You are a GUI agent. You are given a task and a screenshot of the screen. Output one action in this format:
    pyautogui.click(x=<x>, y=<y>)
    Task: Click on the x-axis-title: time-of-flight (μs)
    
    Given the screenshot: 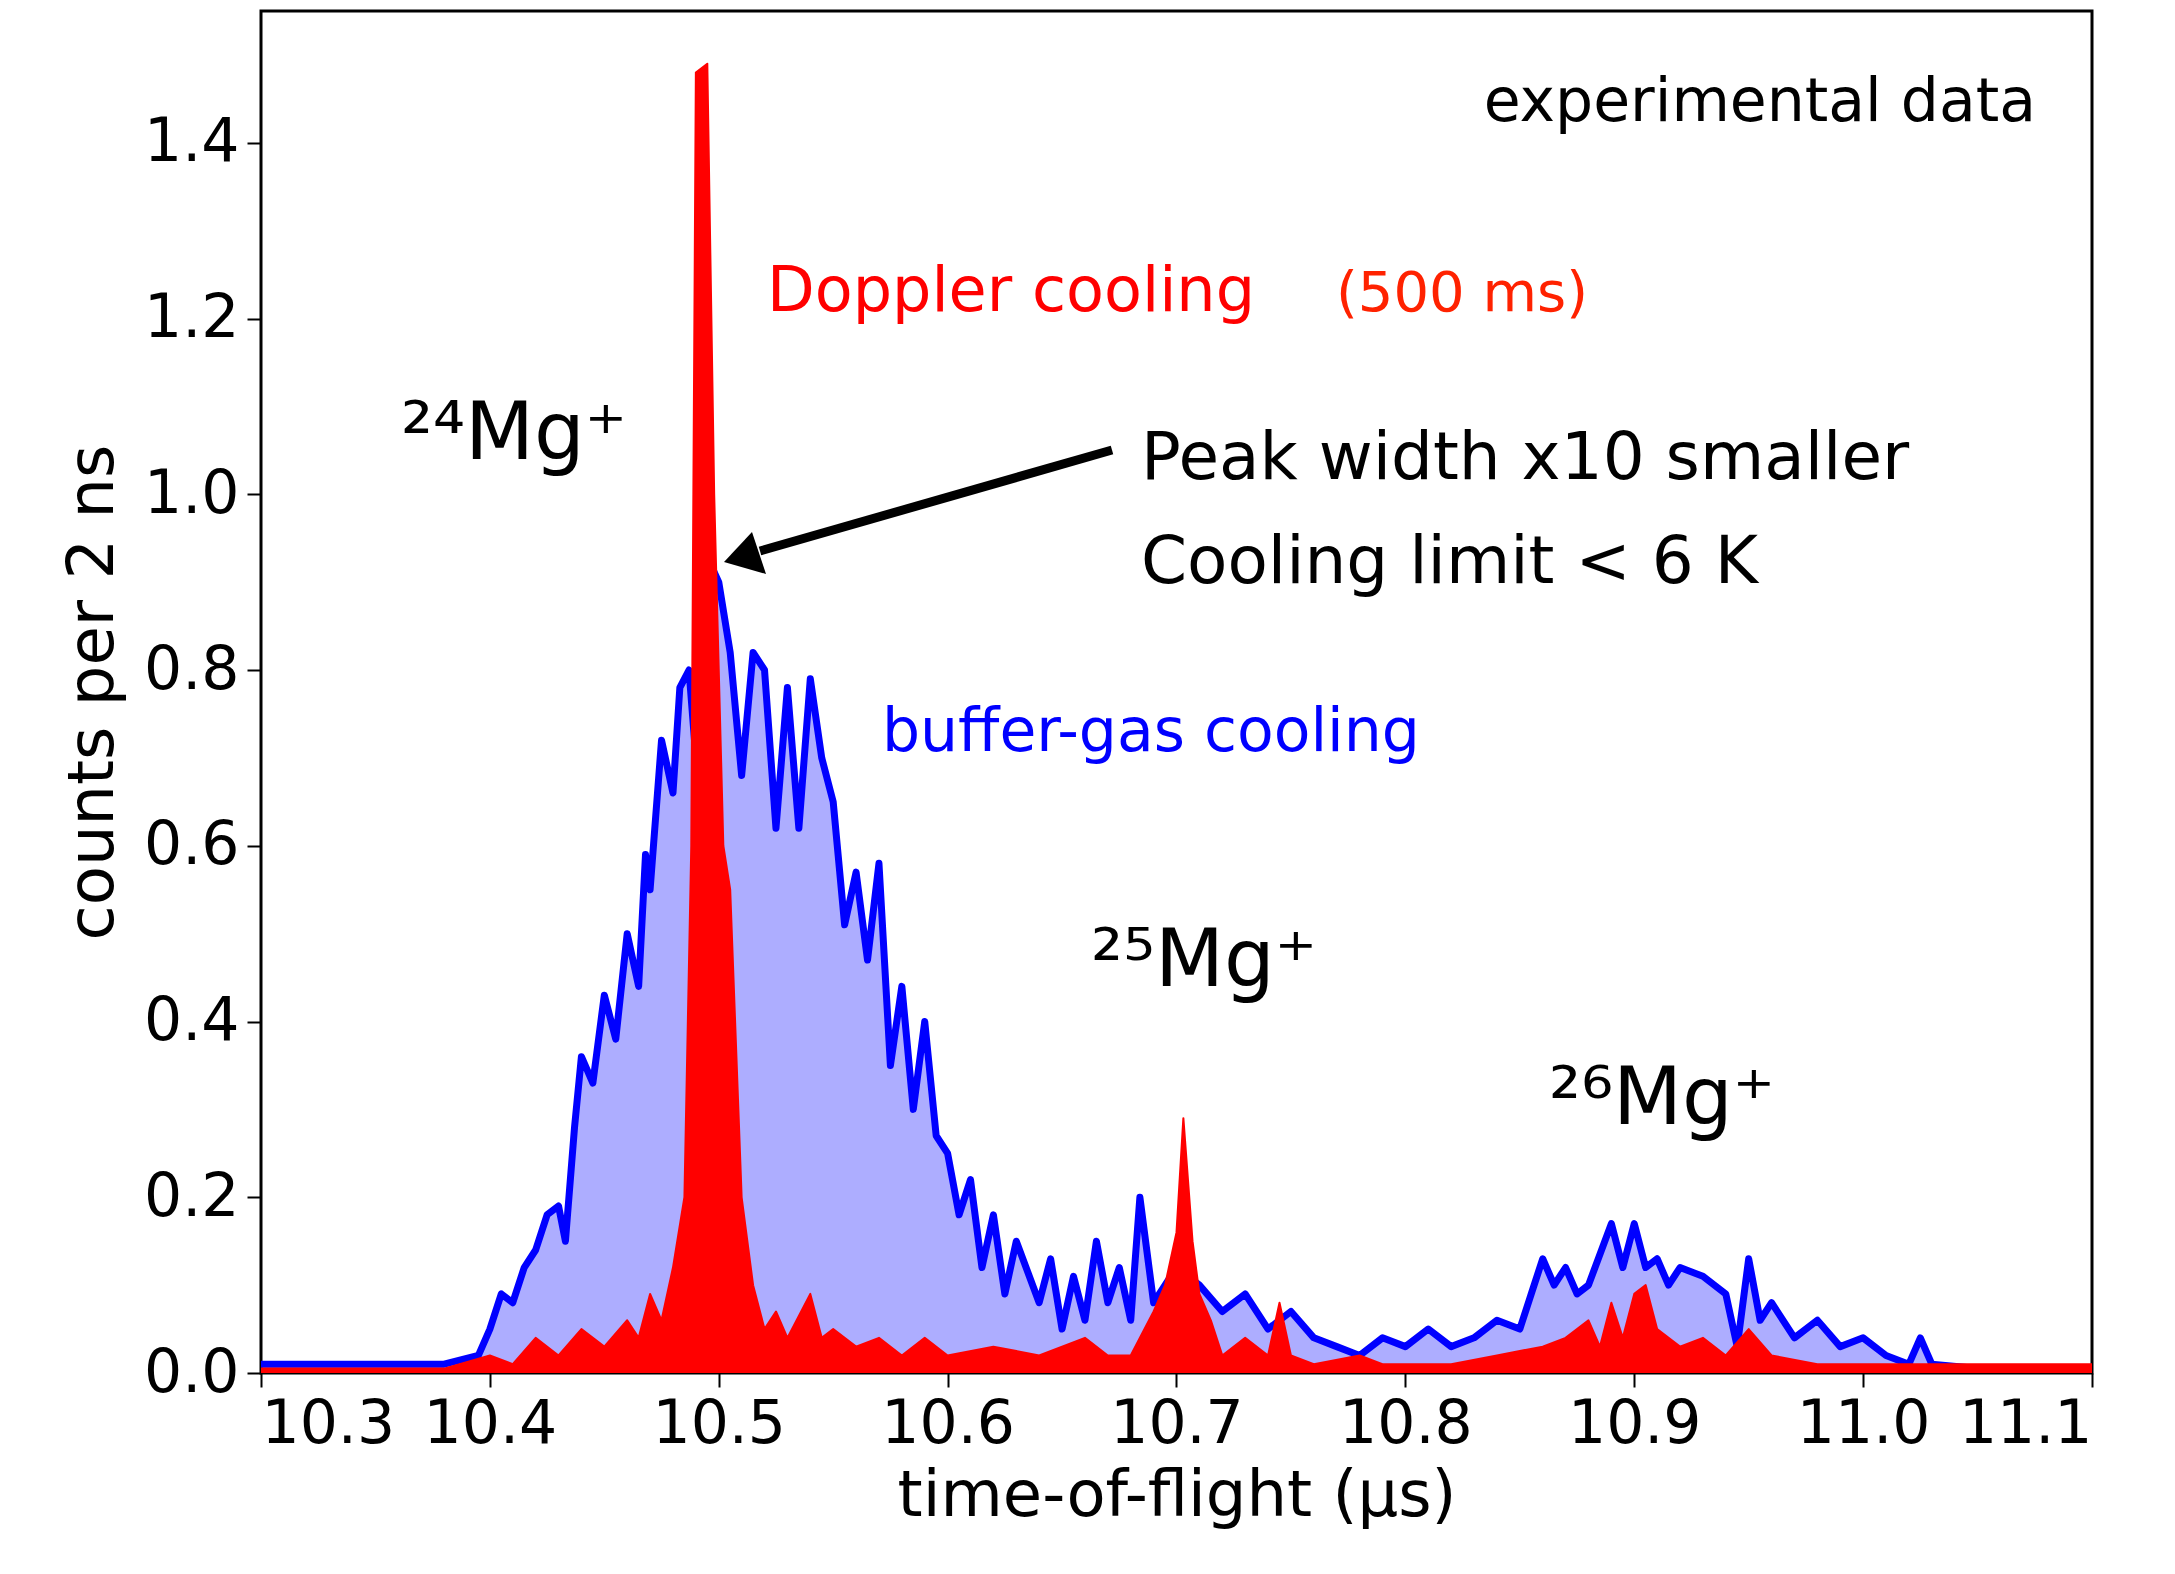 What is the action you would take?
    pyautogui.click(x=1177, y=1493)
    